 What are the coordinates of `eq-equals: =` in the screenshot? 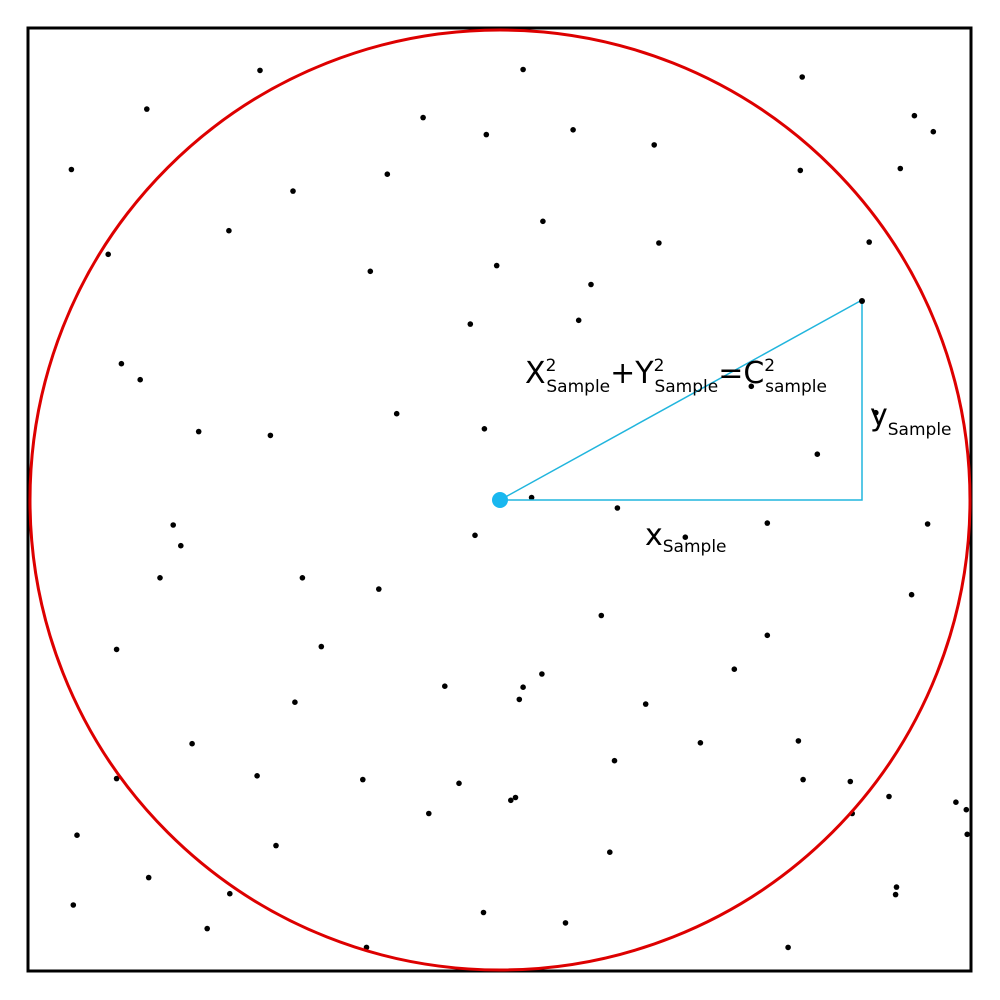 It's located at (730, 373).